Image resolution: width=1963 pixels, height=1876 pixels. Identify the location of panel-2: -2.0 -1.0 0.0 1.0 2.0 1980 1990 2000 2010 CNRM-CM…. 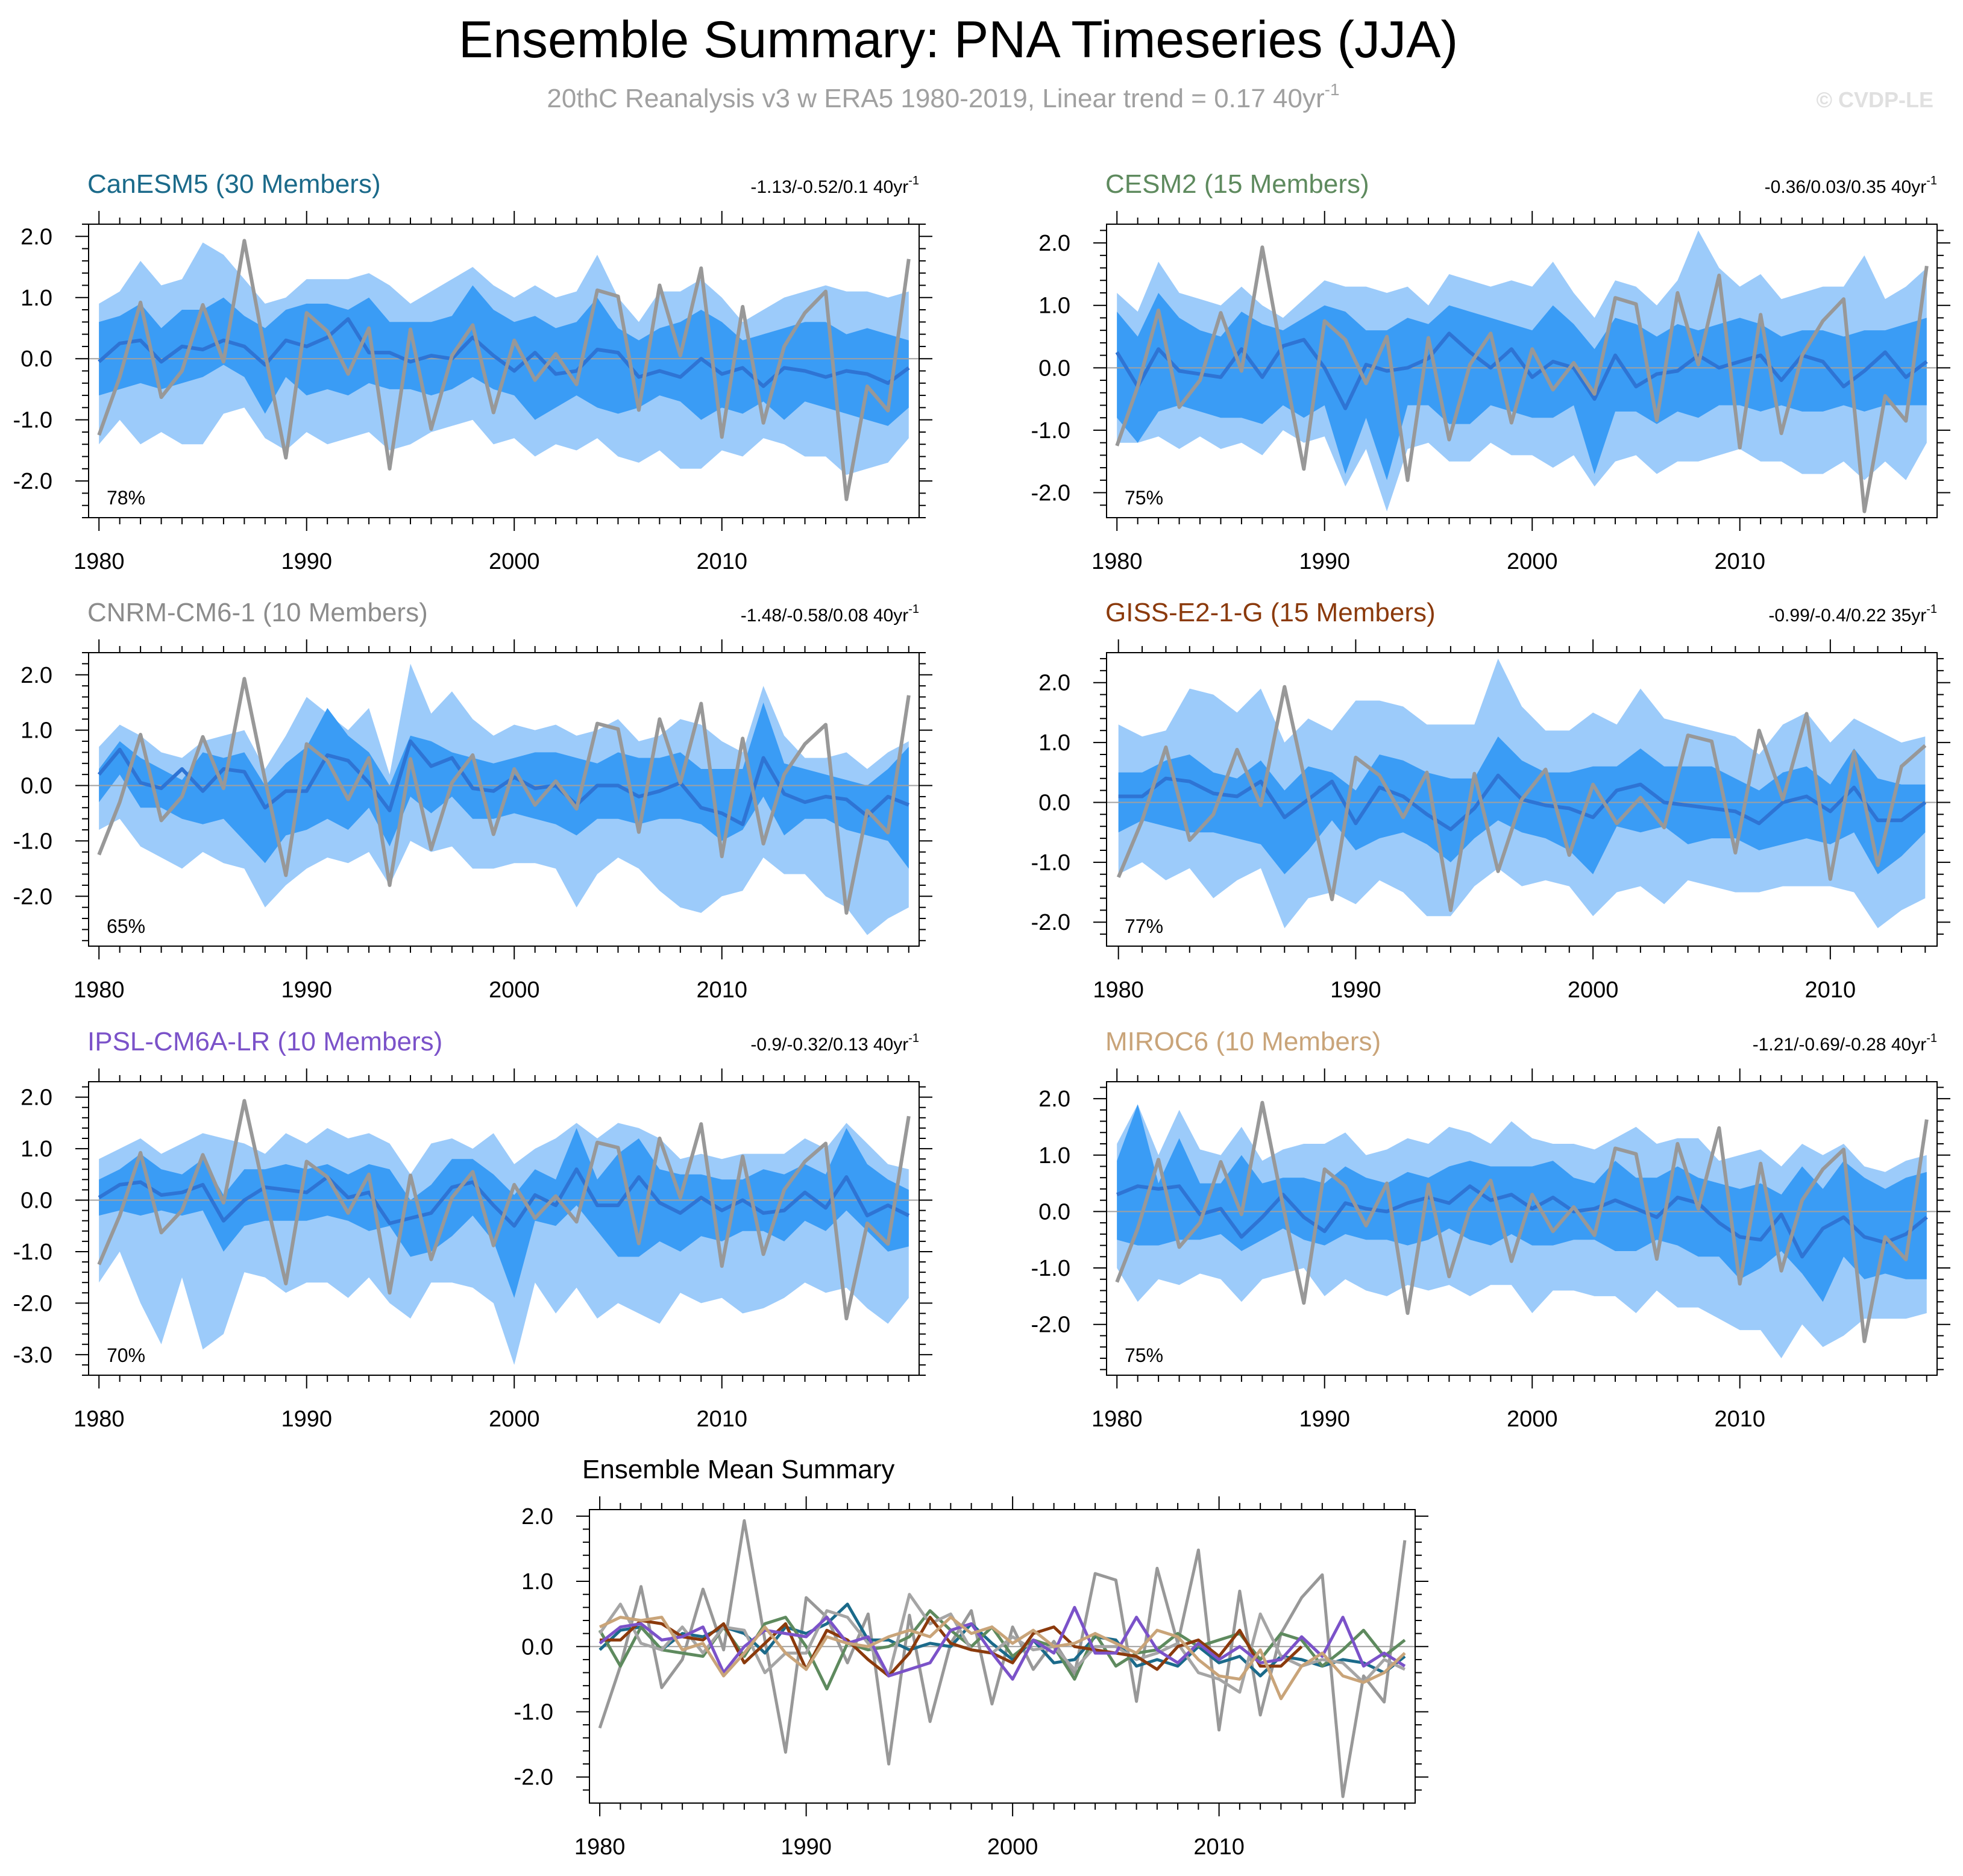
(472, 800).